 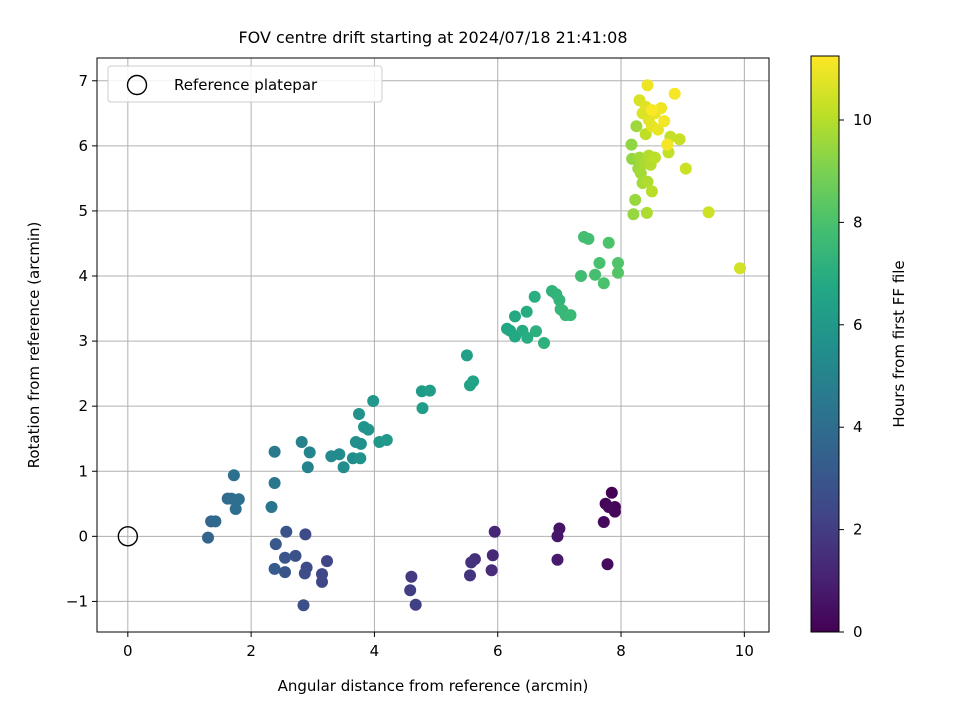 I want to click on x-tick-label: 8, so click(x=621, y=651).